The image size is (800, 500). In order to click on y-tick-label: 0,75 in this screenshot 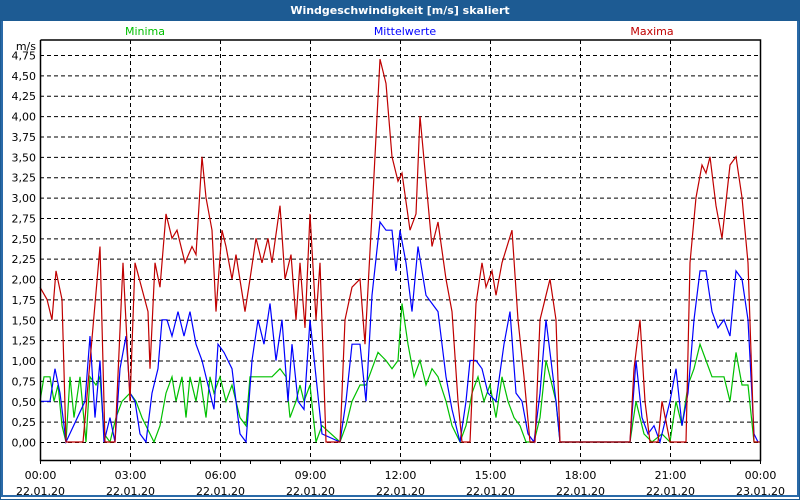, I will do `click(24, 381)`.